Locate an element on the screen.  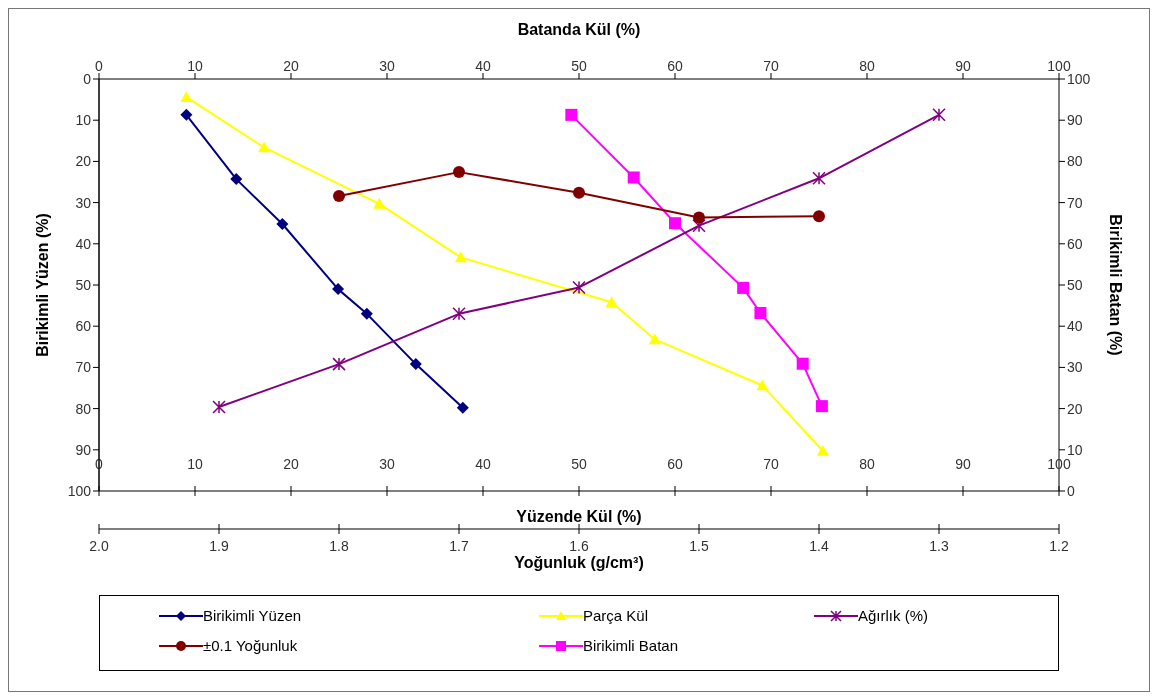
x2-tick-label: 70 is located at coordinates (771, 66).